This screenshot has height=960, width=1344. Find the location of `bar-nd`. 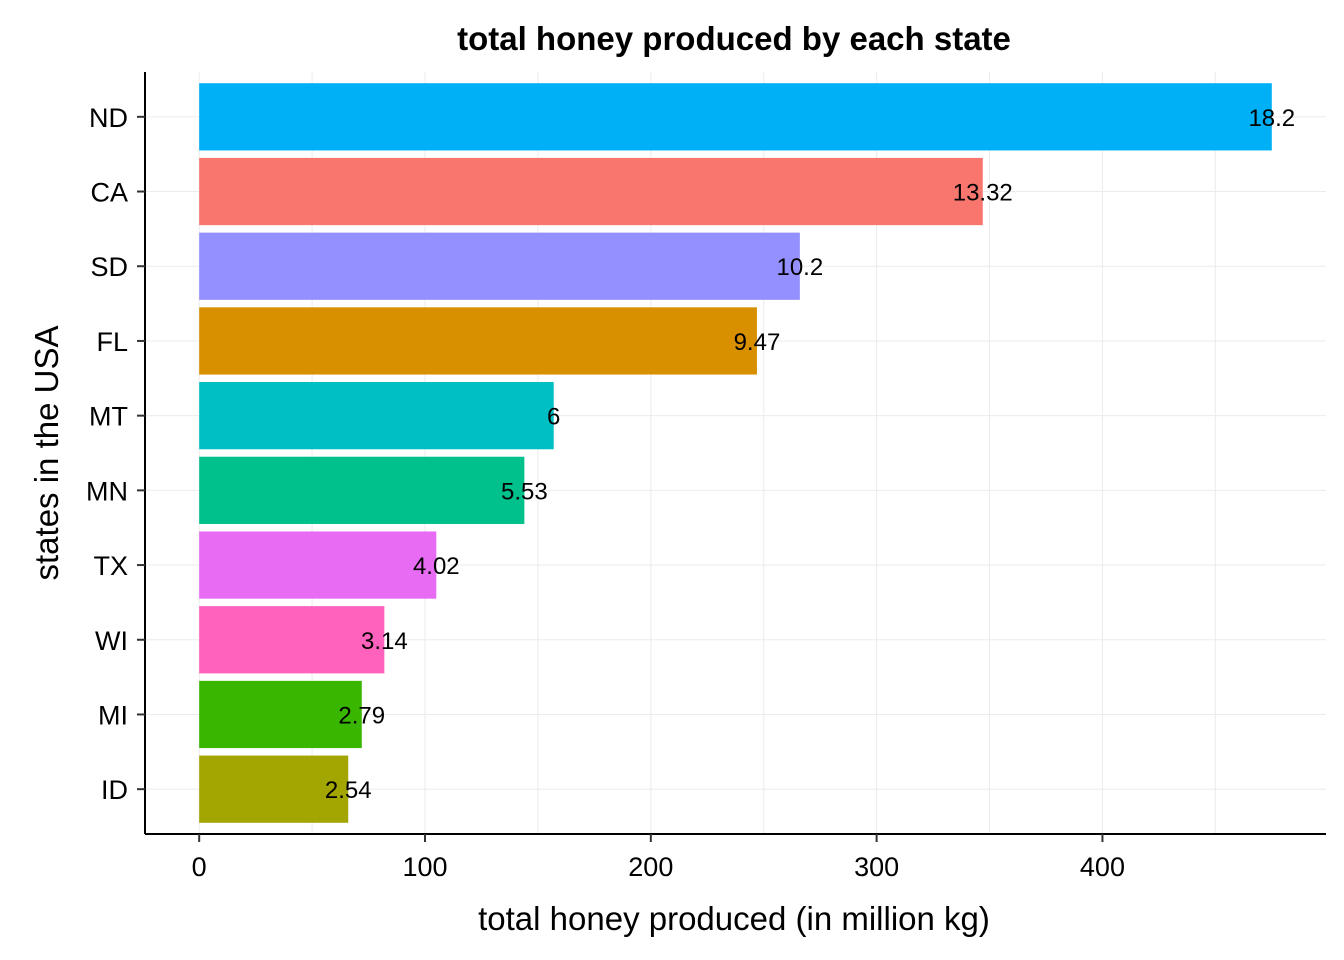

bar-nd is located at coordinates (735, 117).